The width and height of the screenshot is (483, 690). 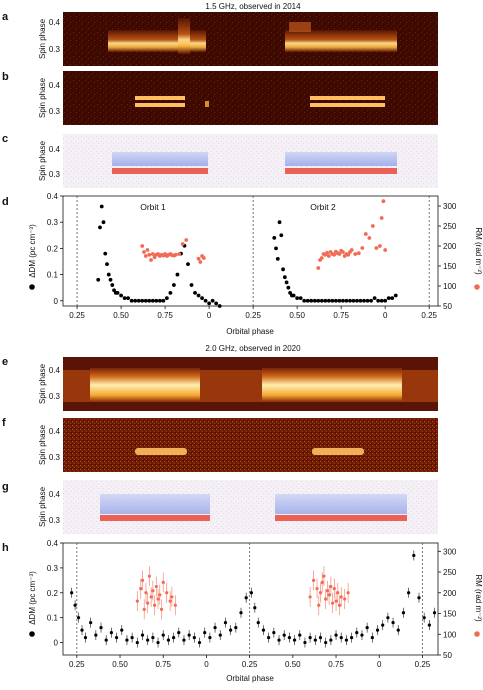 What do you see at coordinates (53, 543) in the screenshot?
I see `y-tick-label: 0.4` at bounding box center [53, 543].